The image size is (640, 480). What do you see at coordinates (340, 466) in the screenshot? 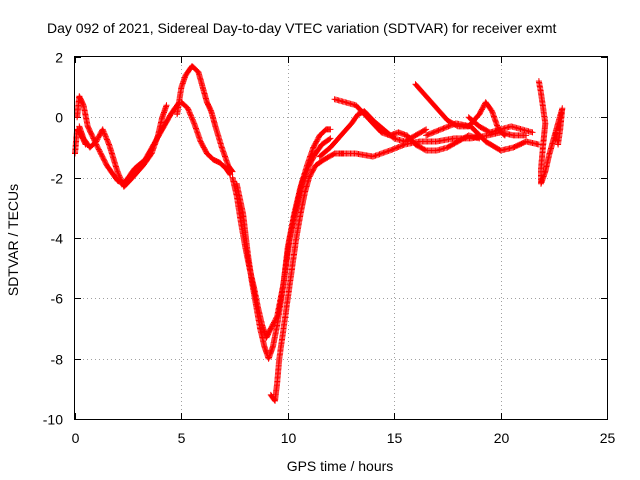
I see `x-axis-label: GPS time / hours` at bounding box center [340, 466].